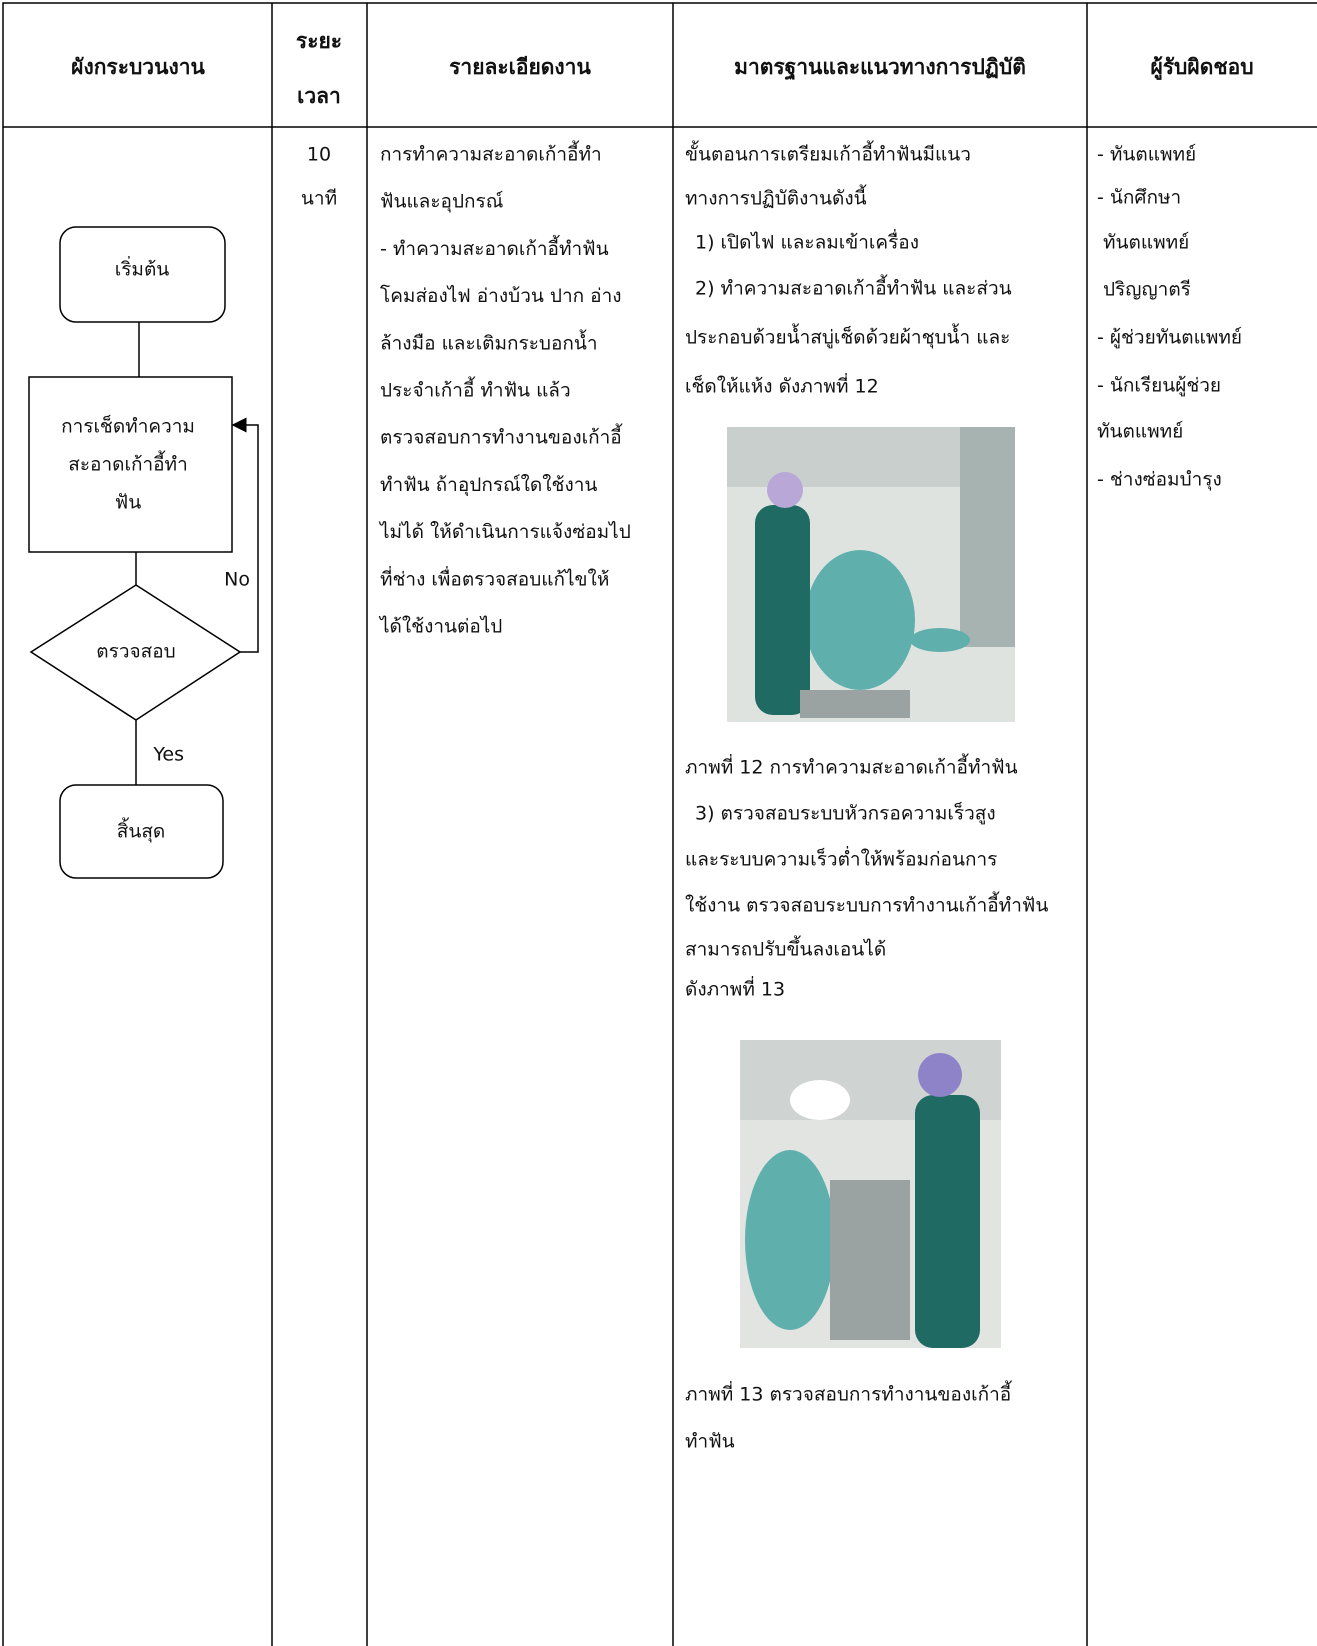 Image resolution: width=1317 pixels, height=1646 pixels. Describe the element at coordinates (128, 503) in the screenshot. I see `node-label: ฟัน` at that location.